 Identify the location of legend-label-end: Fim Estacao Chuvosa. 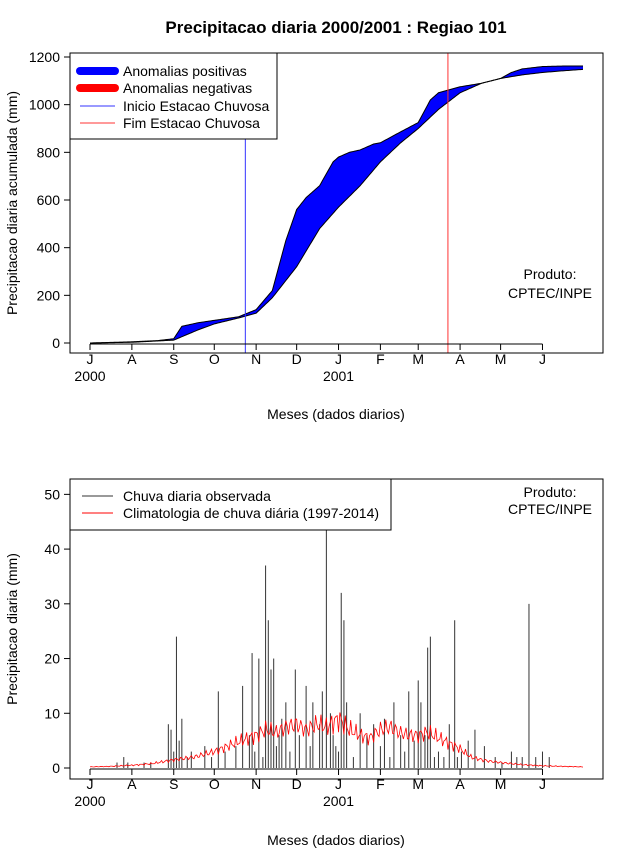
(191, 123).